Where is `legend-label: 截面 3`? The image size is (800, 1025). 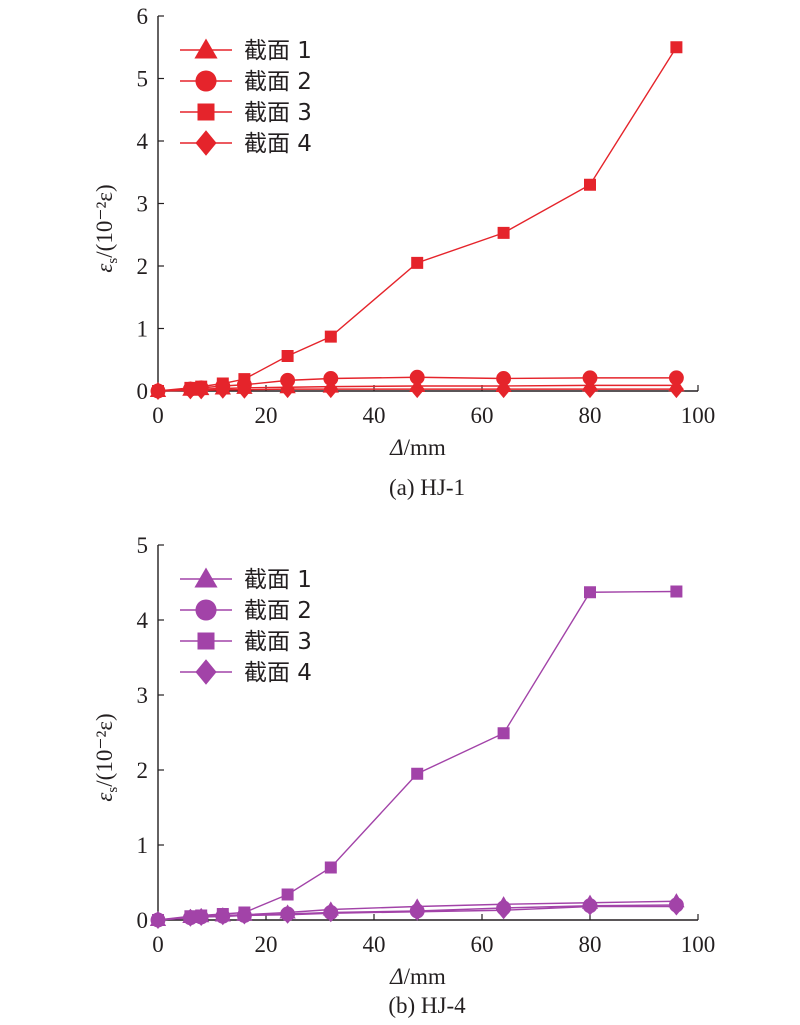 legend-label: 截面 3 is located at coordinates (278, 642).